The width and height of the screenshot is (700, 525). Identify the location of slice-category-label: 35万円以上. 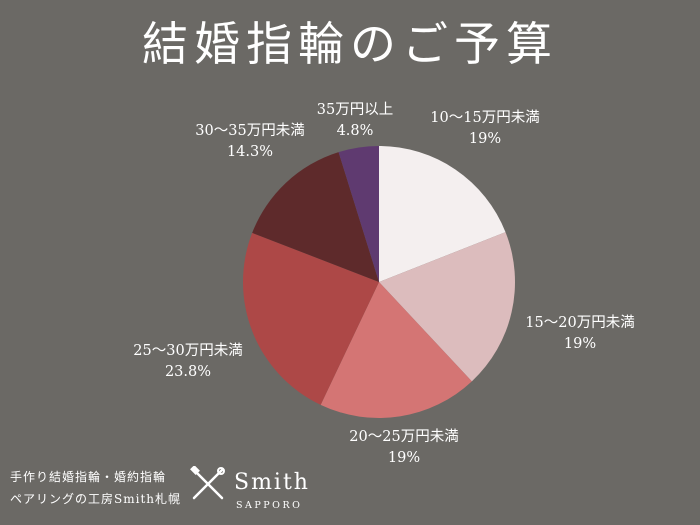
(355, 110).